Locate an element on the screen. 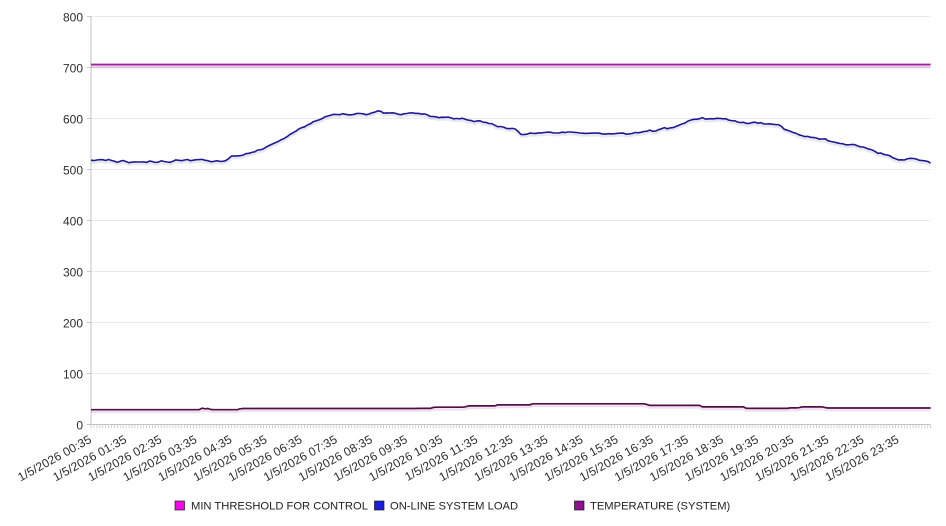 The width and height of the screenshot is (946, 526). svg-text: MIN THRESHOLD FOR CONTROL is located at coordinates (279, 507).